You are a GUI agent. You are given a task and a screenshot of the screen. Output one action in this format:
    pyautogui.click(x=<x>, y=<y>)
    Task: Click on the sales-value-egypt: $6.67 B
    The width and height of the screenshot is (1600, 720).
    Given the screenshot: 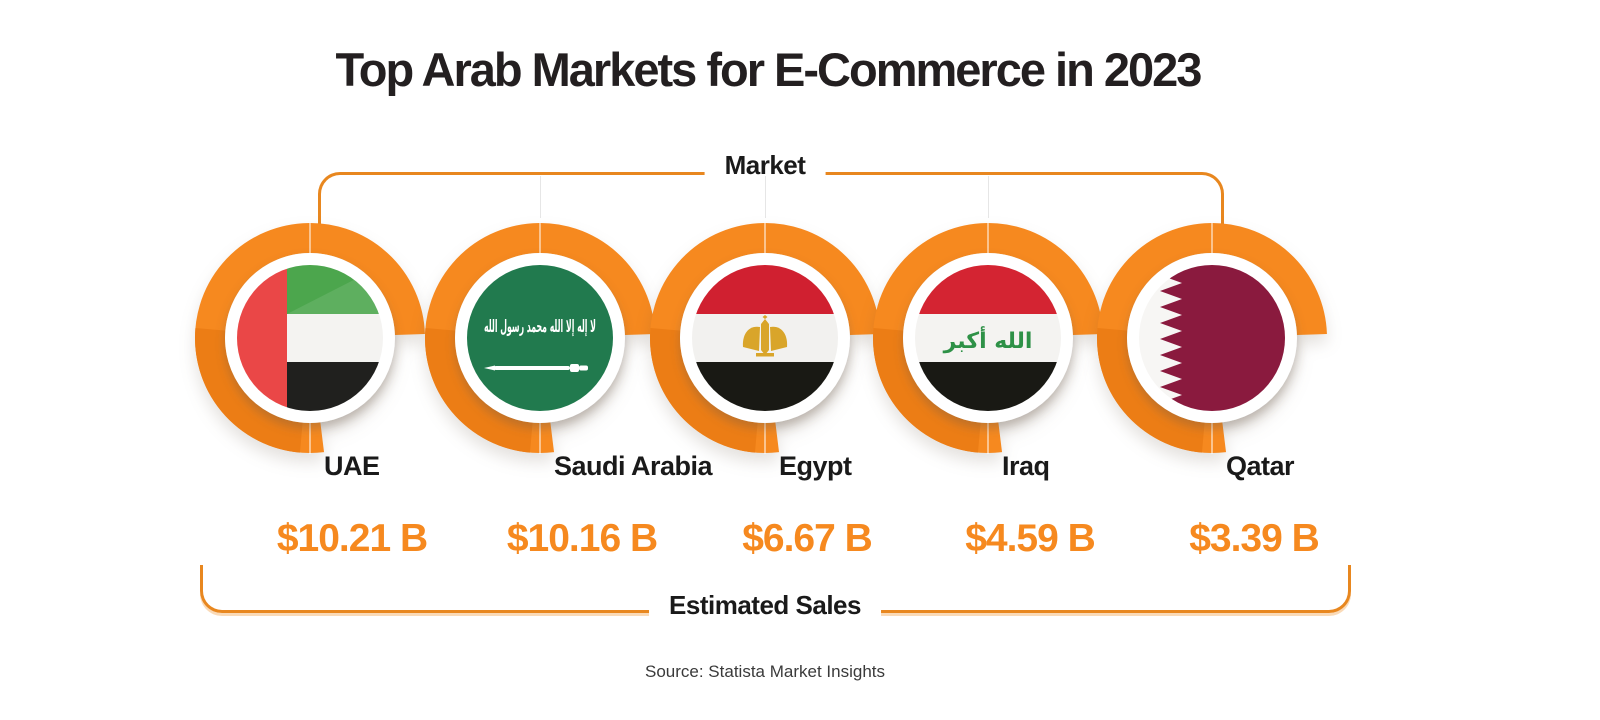 What is the action you would take?
    pyautogui.click(x=807, y=538)
    